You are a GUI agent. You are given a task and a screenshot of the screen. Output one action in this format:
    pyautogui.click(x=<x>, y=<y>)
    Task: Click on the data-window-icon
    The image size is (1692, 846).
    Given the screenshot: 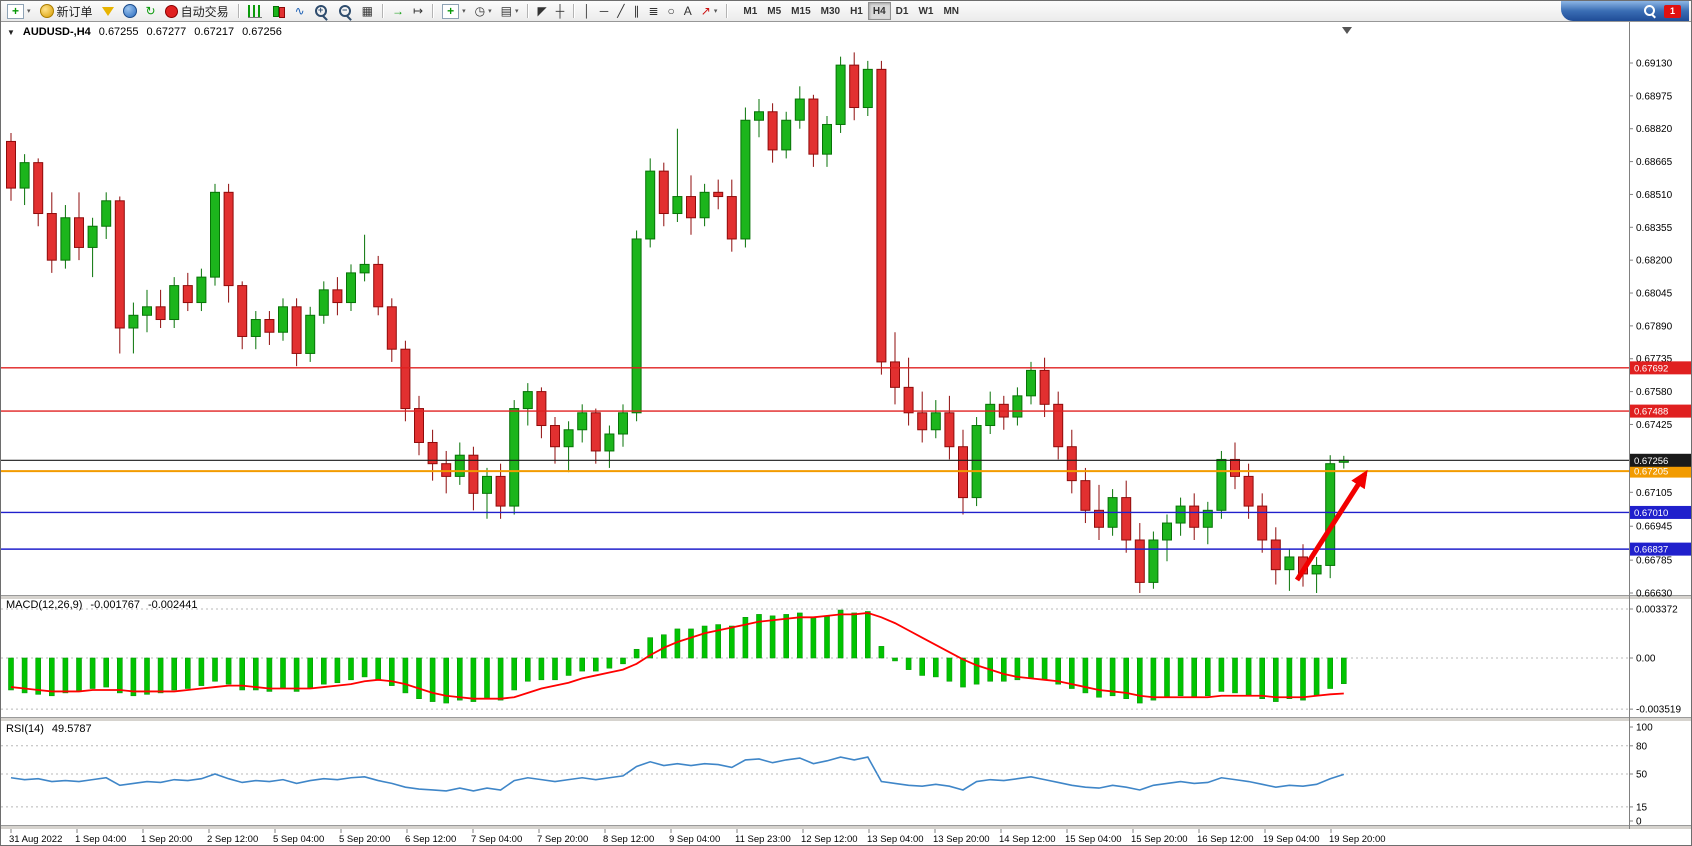 What is the action you would take?
    pyautogui.click(x=129, y=11)
    